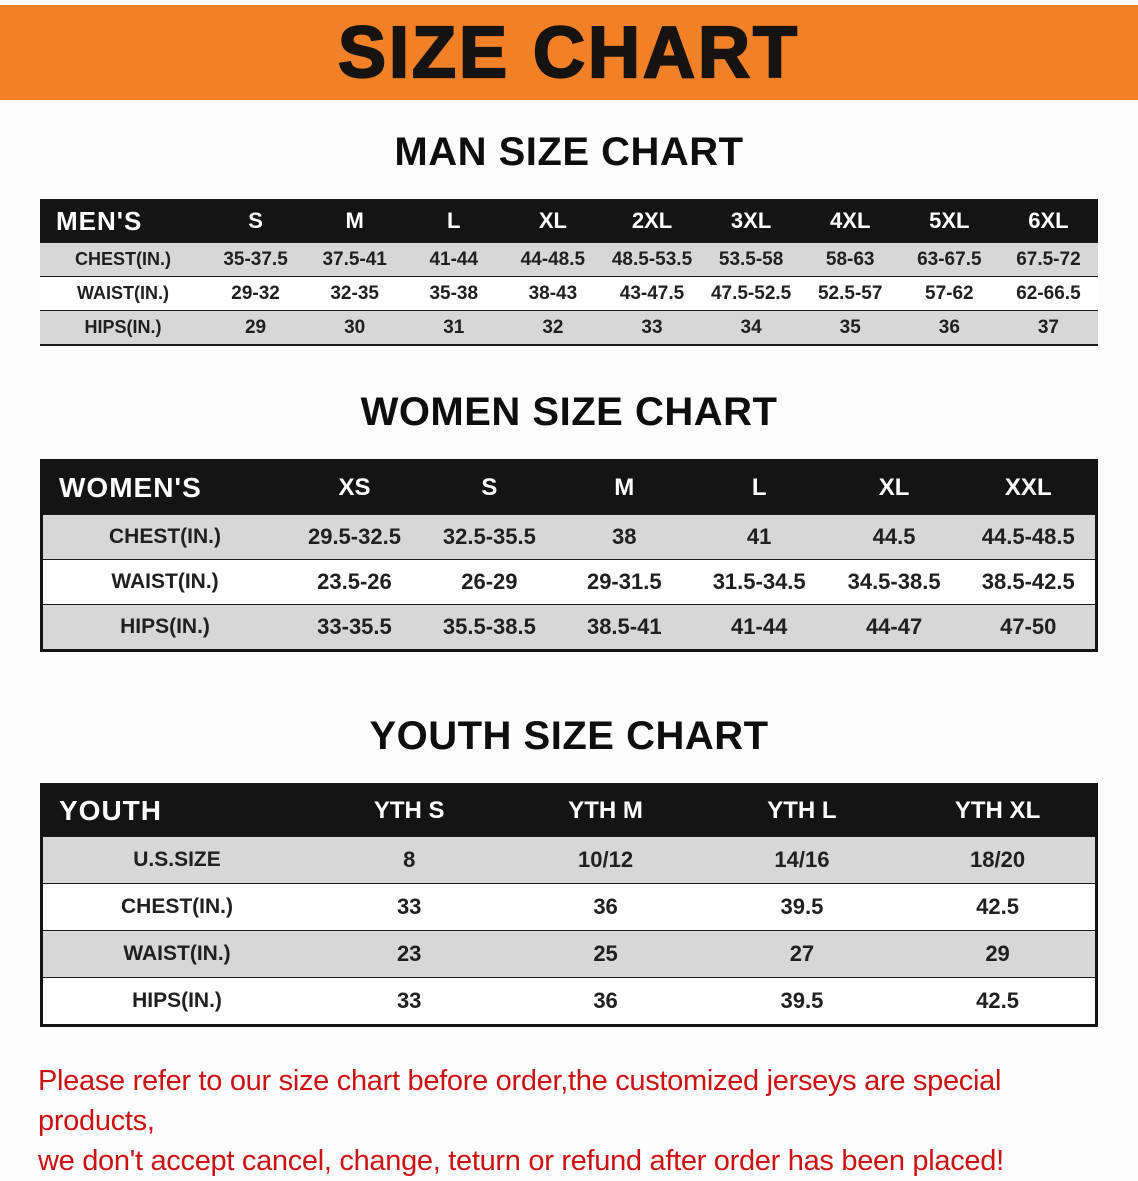 The image size is (1138, 1181). Describe the element at coordinates (998, 860) in the screenshot. I see `size-value-cell: 18/20` at that location.